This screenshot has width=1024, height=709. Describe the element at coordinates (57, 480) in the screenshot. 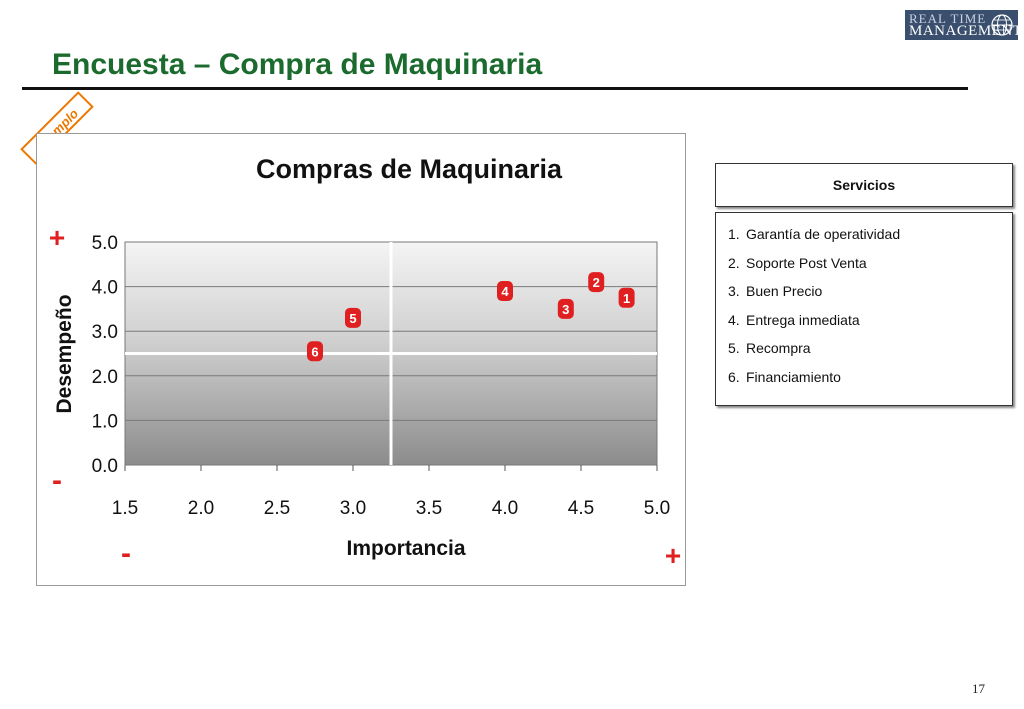

I see `y-low-marker: -` at that location.